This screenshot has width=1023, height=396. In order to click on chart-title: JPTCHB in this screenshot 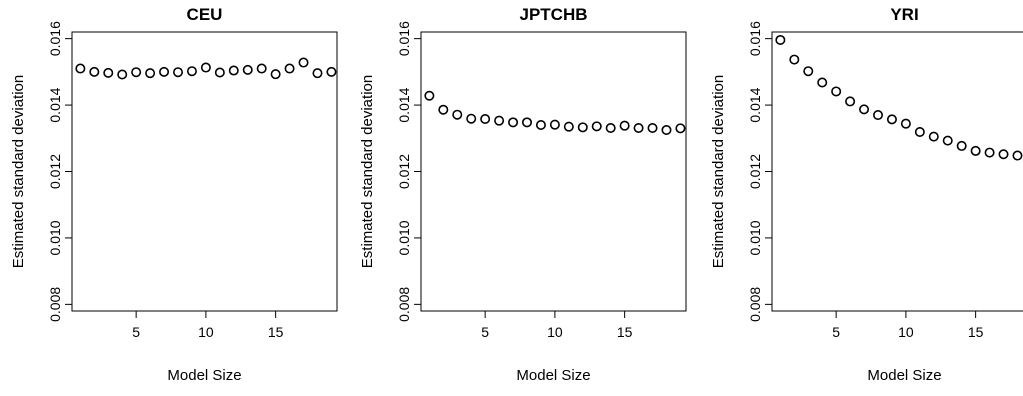, I will do `click(553, 14)`.